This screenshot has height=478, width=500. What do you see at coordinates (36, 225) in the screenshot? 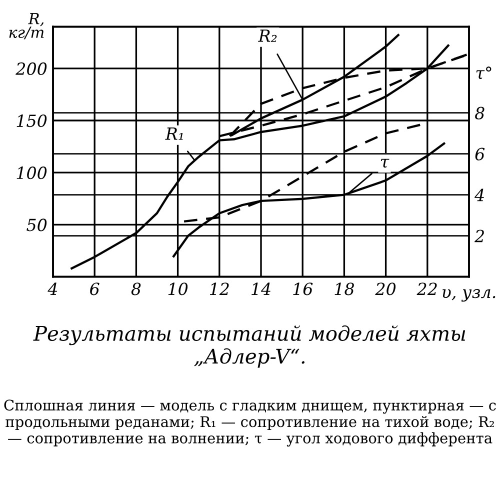
I see `y-tick-label: 50` at bounding box center [36, 225].